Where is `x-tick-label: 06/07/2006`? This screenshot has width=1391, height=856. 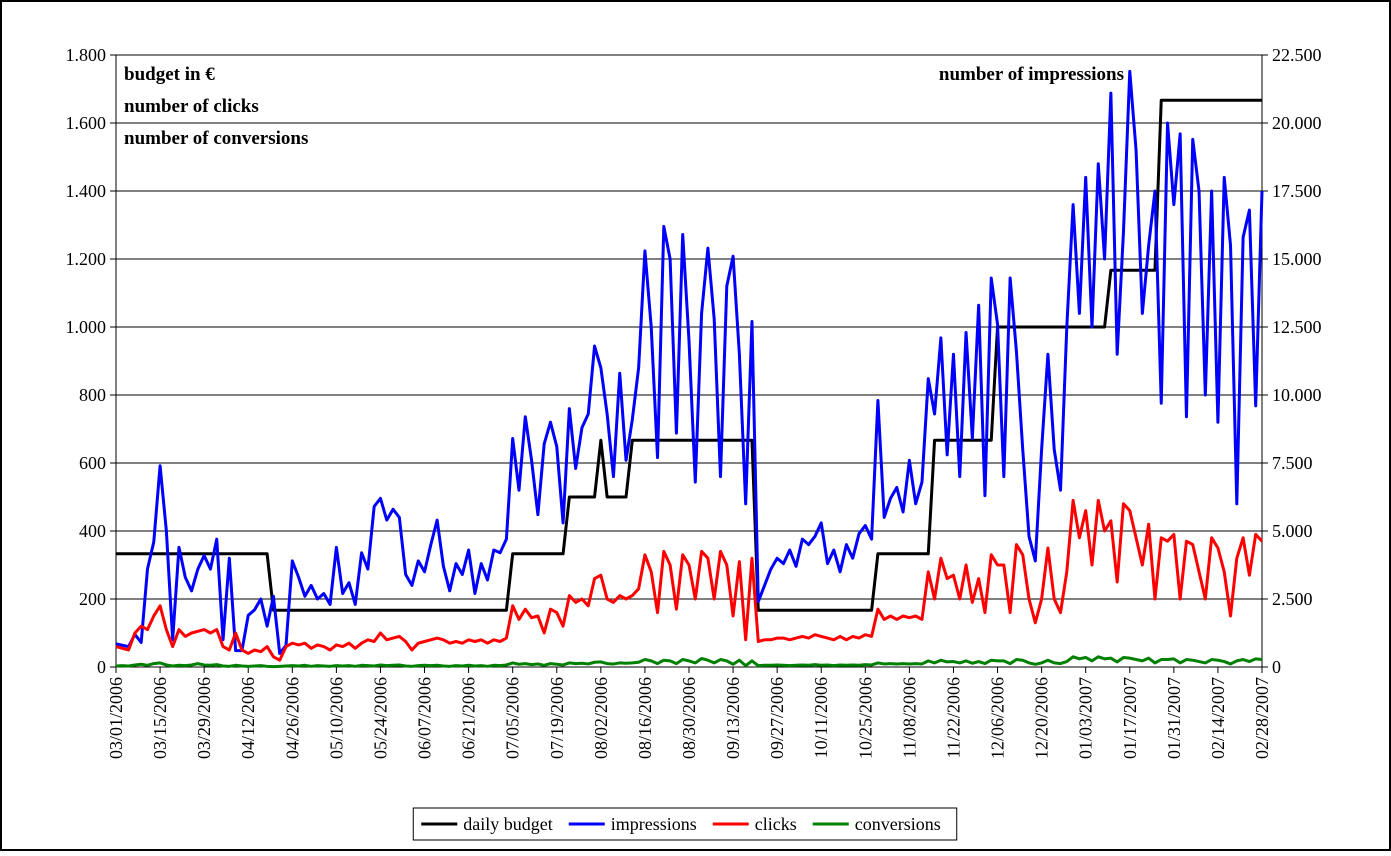
x-tick-label: 06/07/2006 is located at coordinates (425, 718).